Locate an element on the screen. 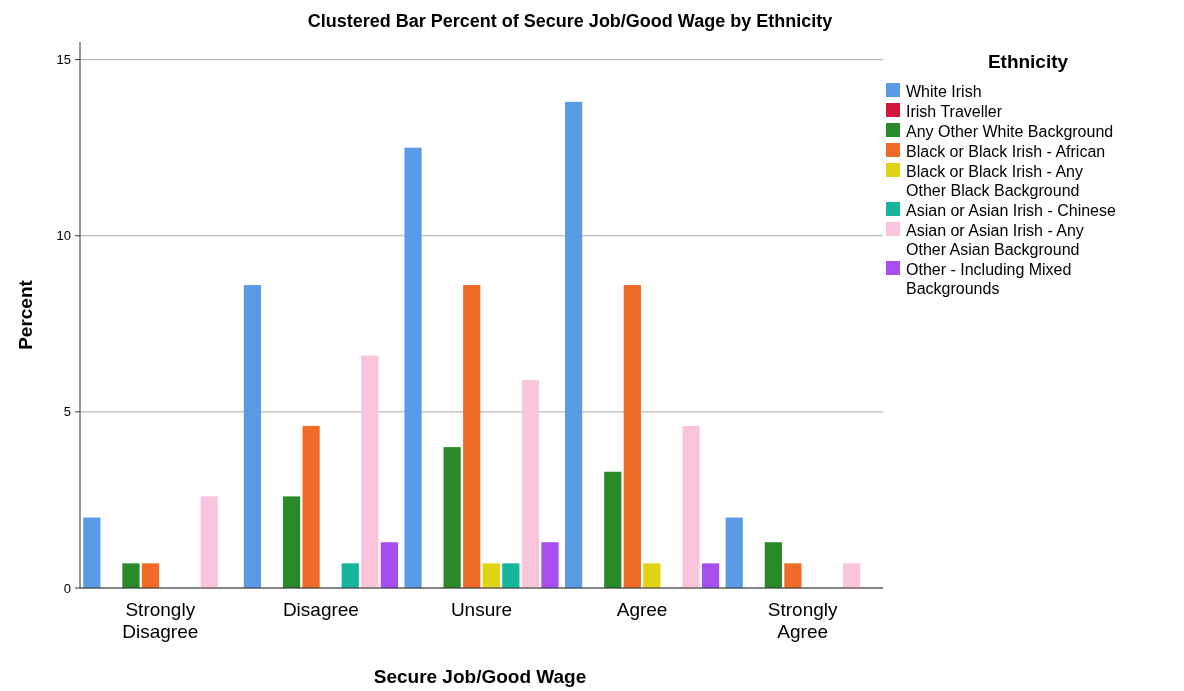 This screenshot has width=1184, height=691. x-tick-label: Disagree is located at coordinates (320, 609).